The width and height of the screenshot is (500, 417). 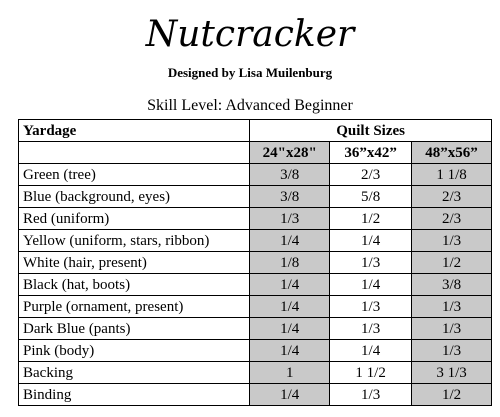 What do you see at coordinates (290, 262) in the screenshot?
I see `yardage-cell: 1/8` at bounding box center [290, 262].